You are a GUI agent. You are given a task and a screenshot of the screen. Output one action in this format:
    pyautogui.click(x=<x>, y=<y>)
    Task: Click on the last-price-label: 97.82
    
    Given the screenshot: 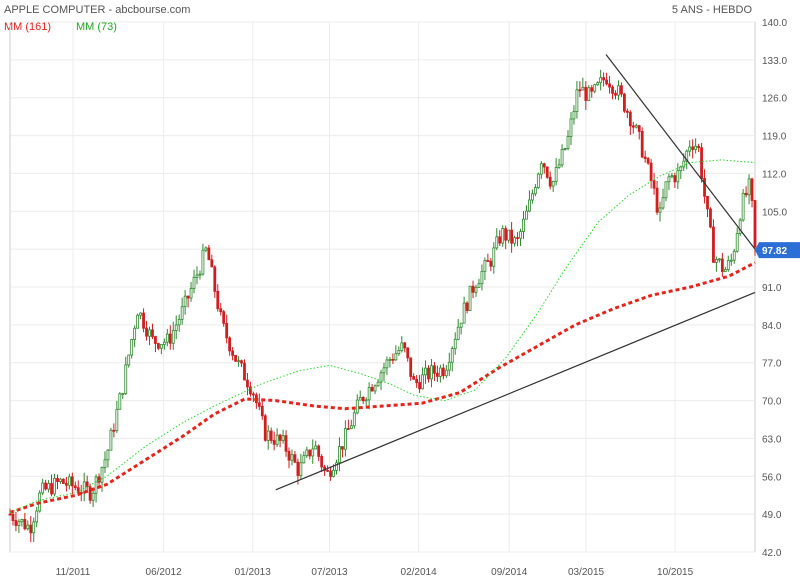 What is the action you would take?
    pyautogui.click(x=774, y=251)
    